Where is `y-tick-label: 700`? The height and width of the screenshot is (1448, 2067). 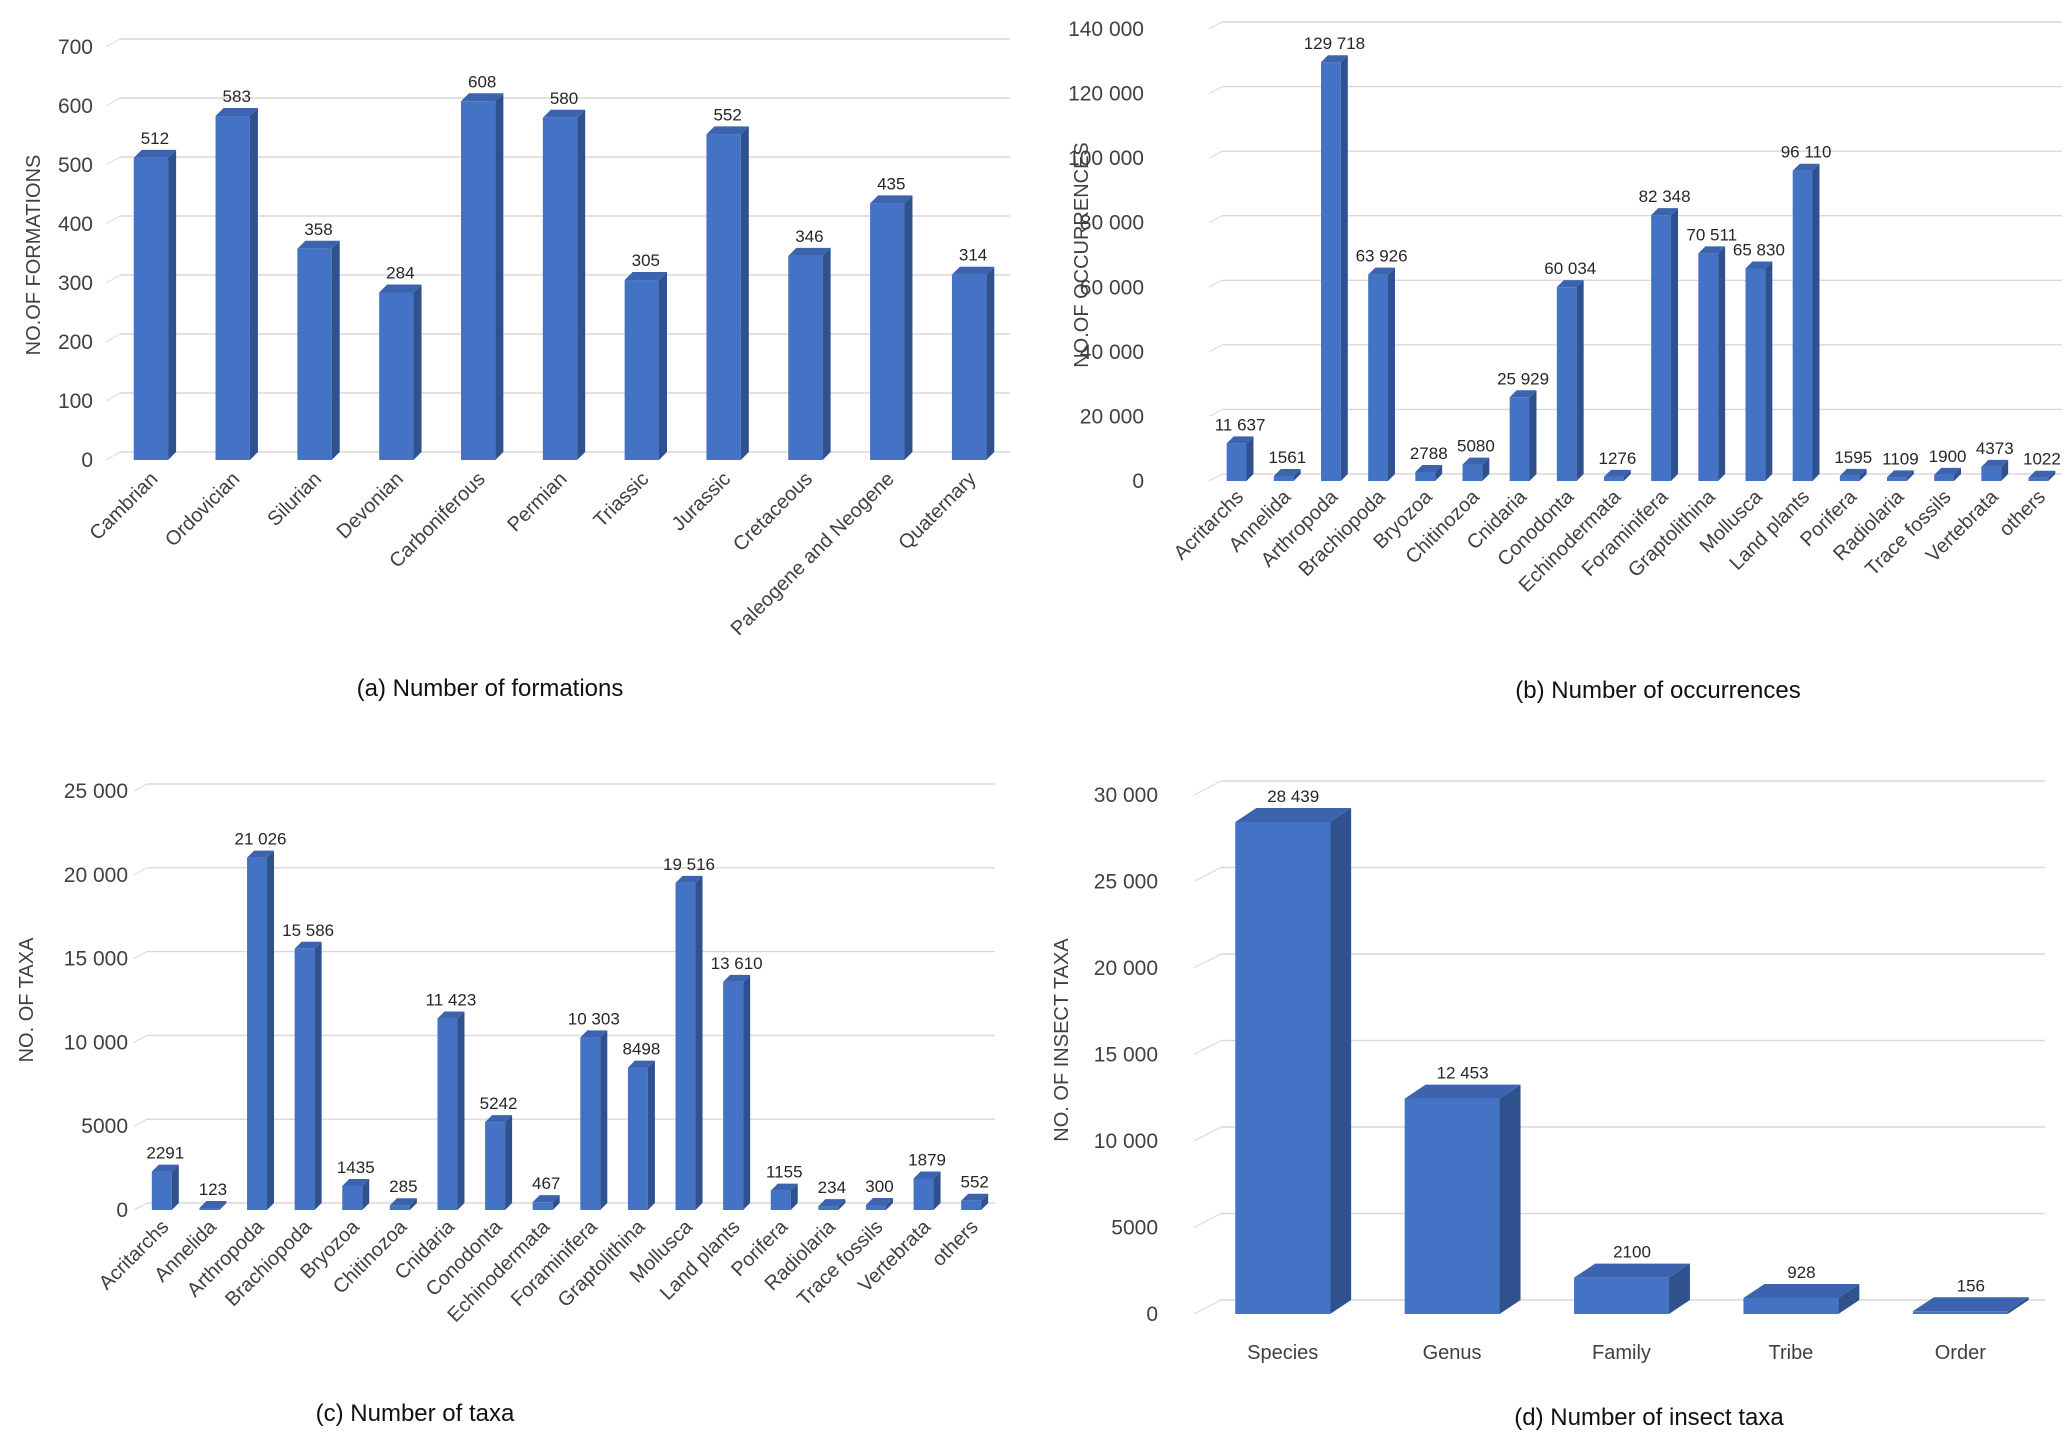
y-tick-label: 700 is located at coordinates (75, 47).